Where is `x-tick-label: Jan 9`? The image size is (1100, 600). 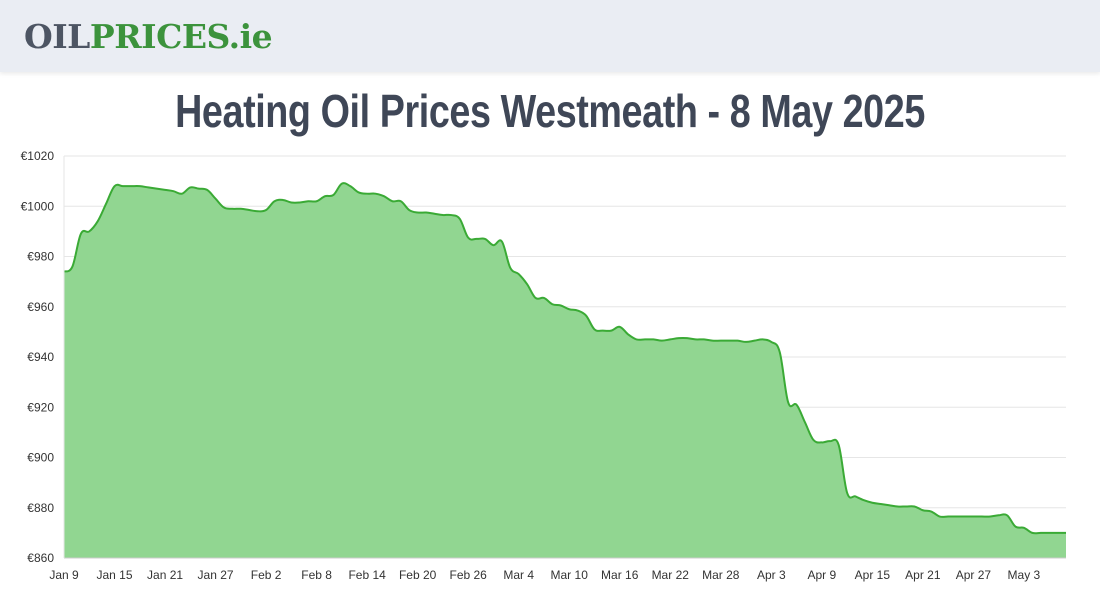
x-tick-label: Jan 9 is located at coordinates (64, 575).